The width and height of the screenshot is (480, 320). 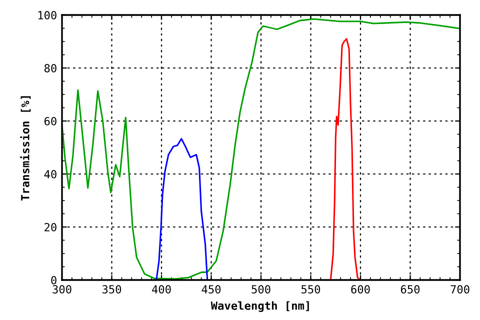 I want to click on y-axis-title: Transmission [%], so click(x=25, y=148).